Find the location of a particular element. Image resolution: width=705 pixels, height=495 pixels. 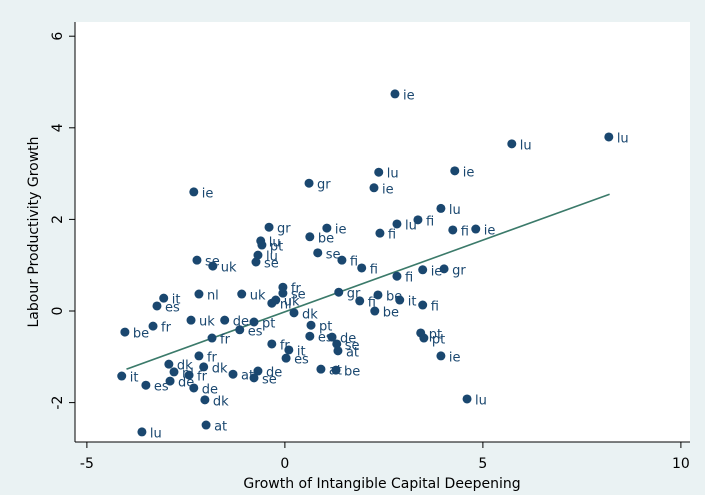

y-tick-label: 4 is located at coordinates (58, 127).